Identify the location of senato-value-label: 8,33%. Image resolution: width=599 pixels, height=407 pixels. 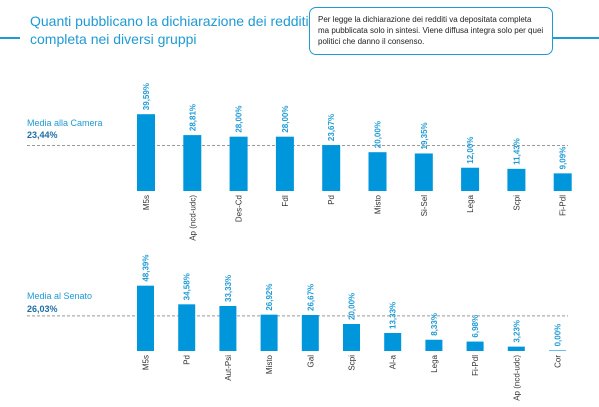
(434, 324).